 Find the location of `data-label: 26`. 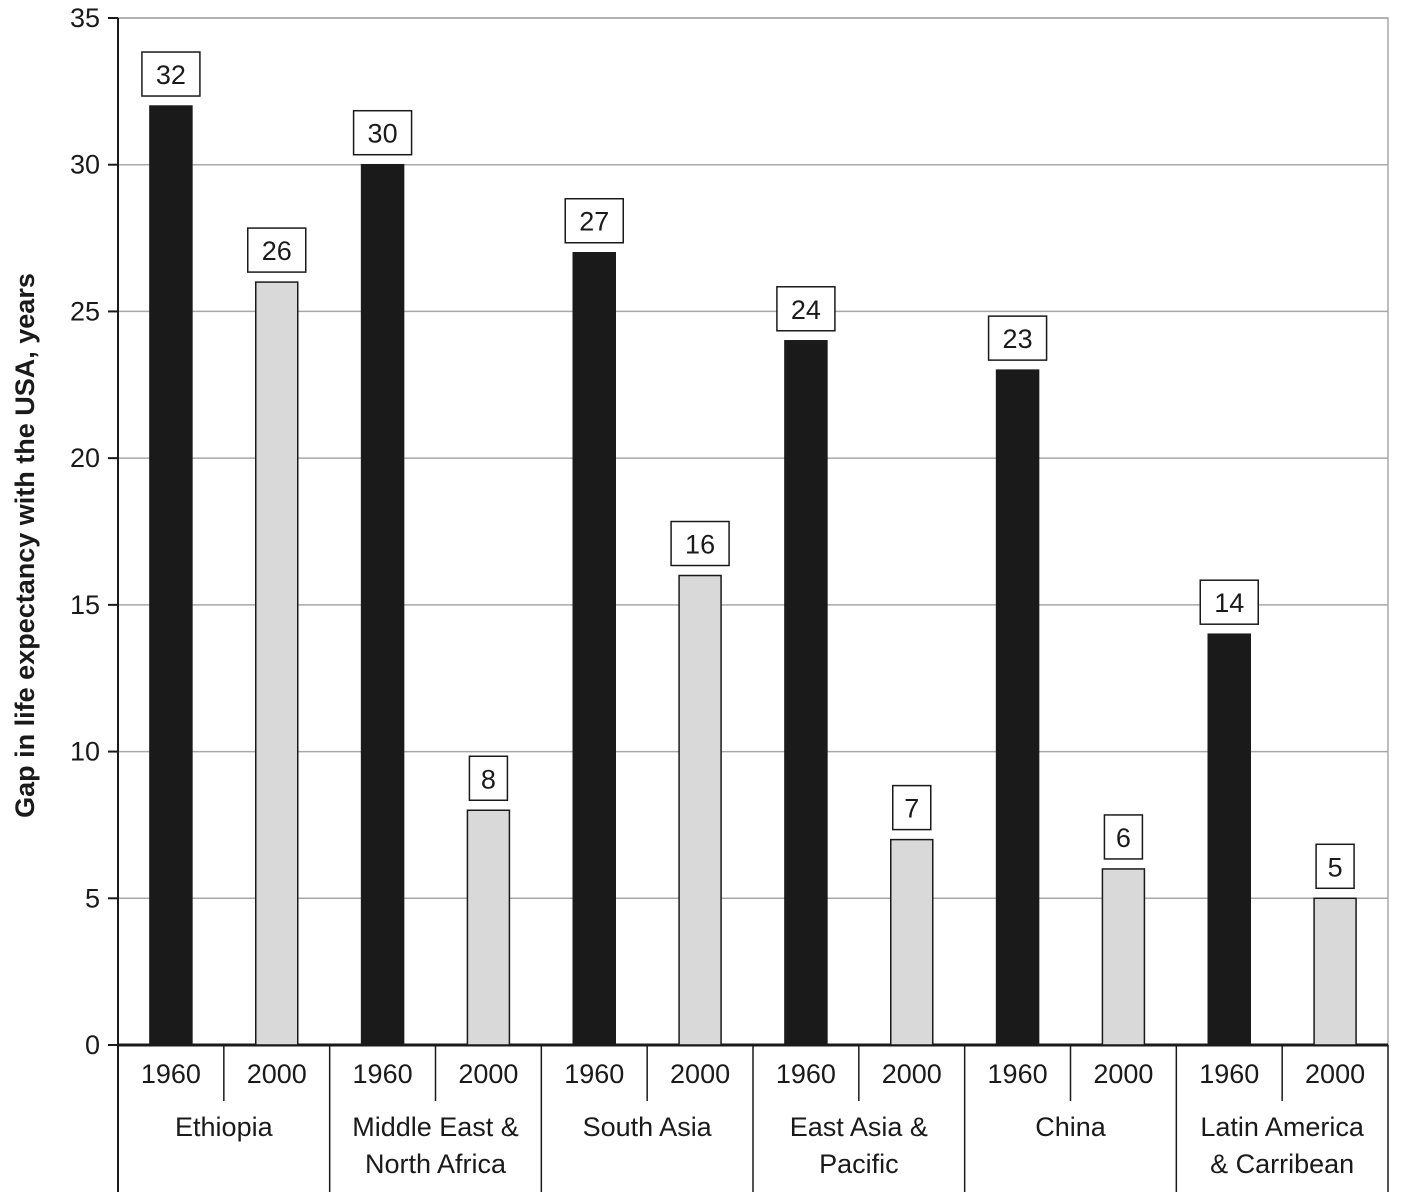

data-label: 26 is located at coordinates (277, 251).